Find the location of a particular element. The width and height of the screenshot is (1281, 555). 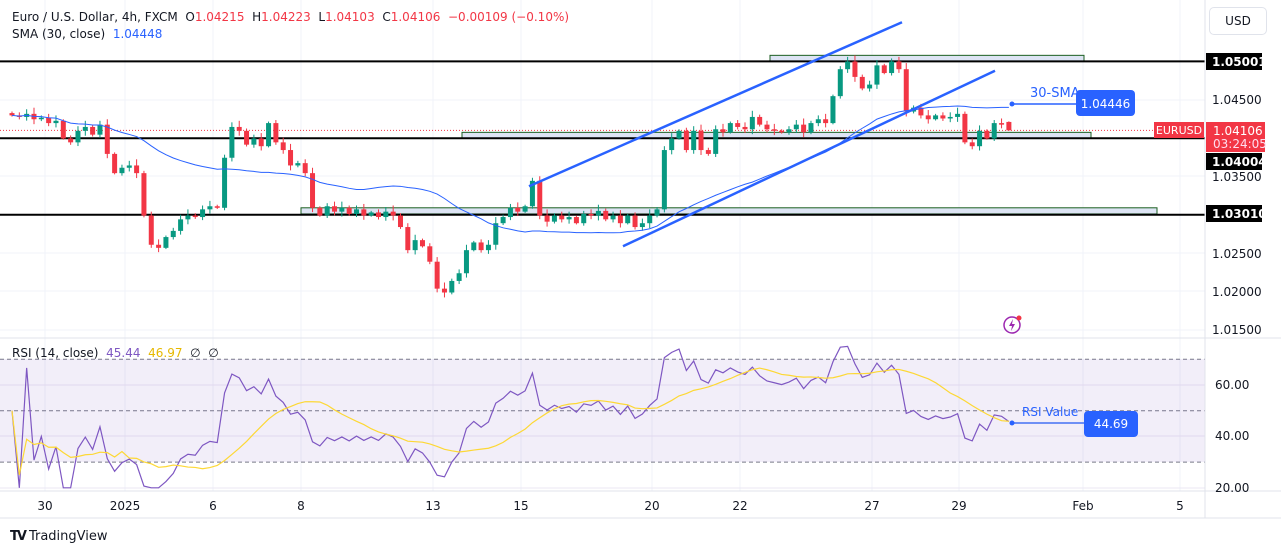

symbol-tag is located at coordinates (1179, 130).